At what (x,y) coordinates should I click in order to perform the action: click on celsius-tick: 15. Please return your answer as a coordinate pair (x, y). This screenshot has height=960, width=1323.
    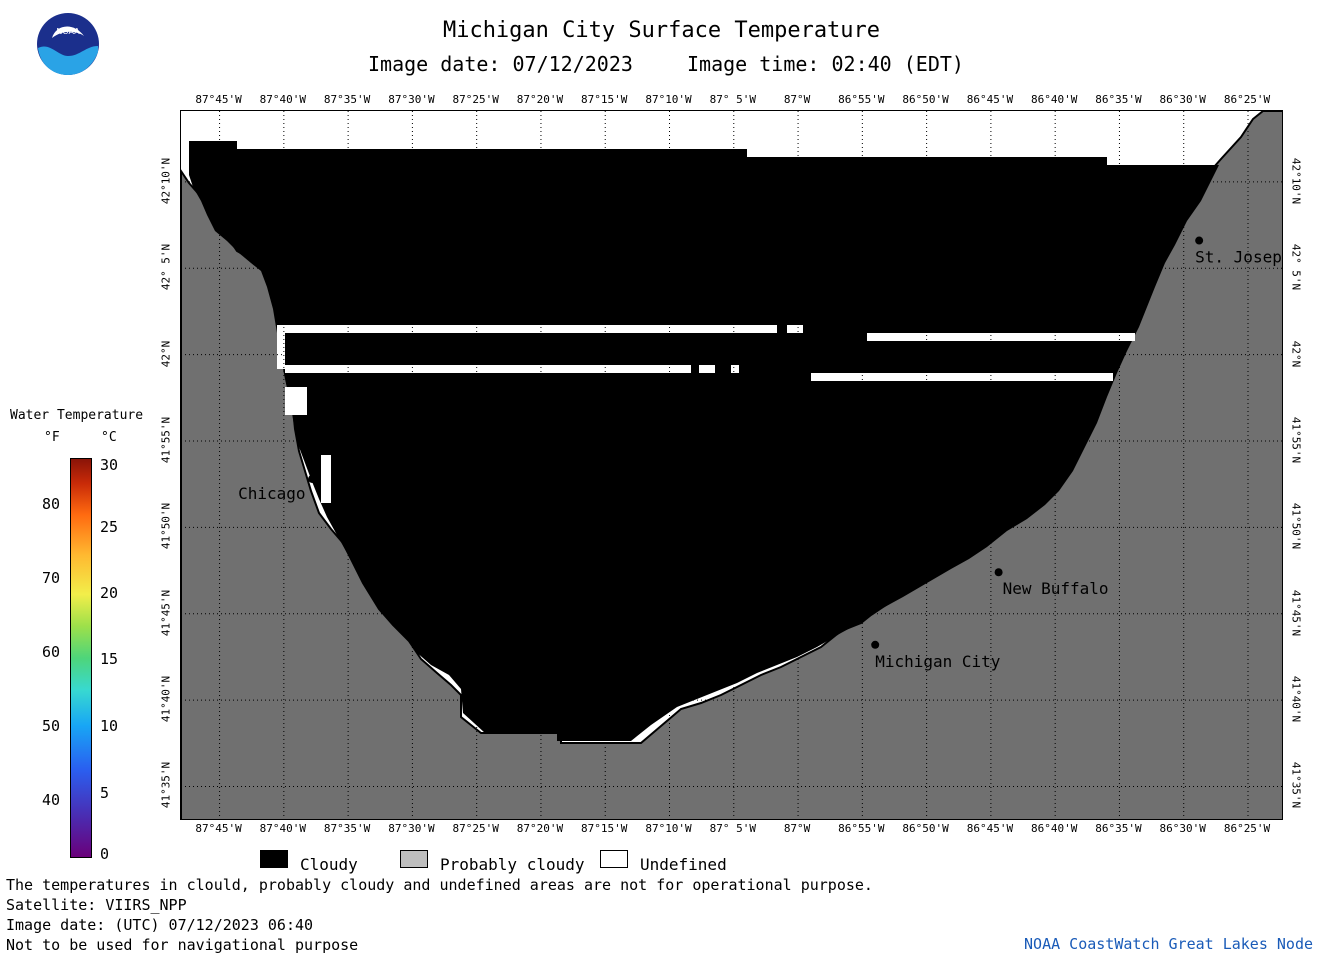
    Looking at the image, I should click on (109, 659).